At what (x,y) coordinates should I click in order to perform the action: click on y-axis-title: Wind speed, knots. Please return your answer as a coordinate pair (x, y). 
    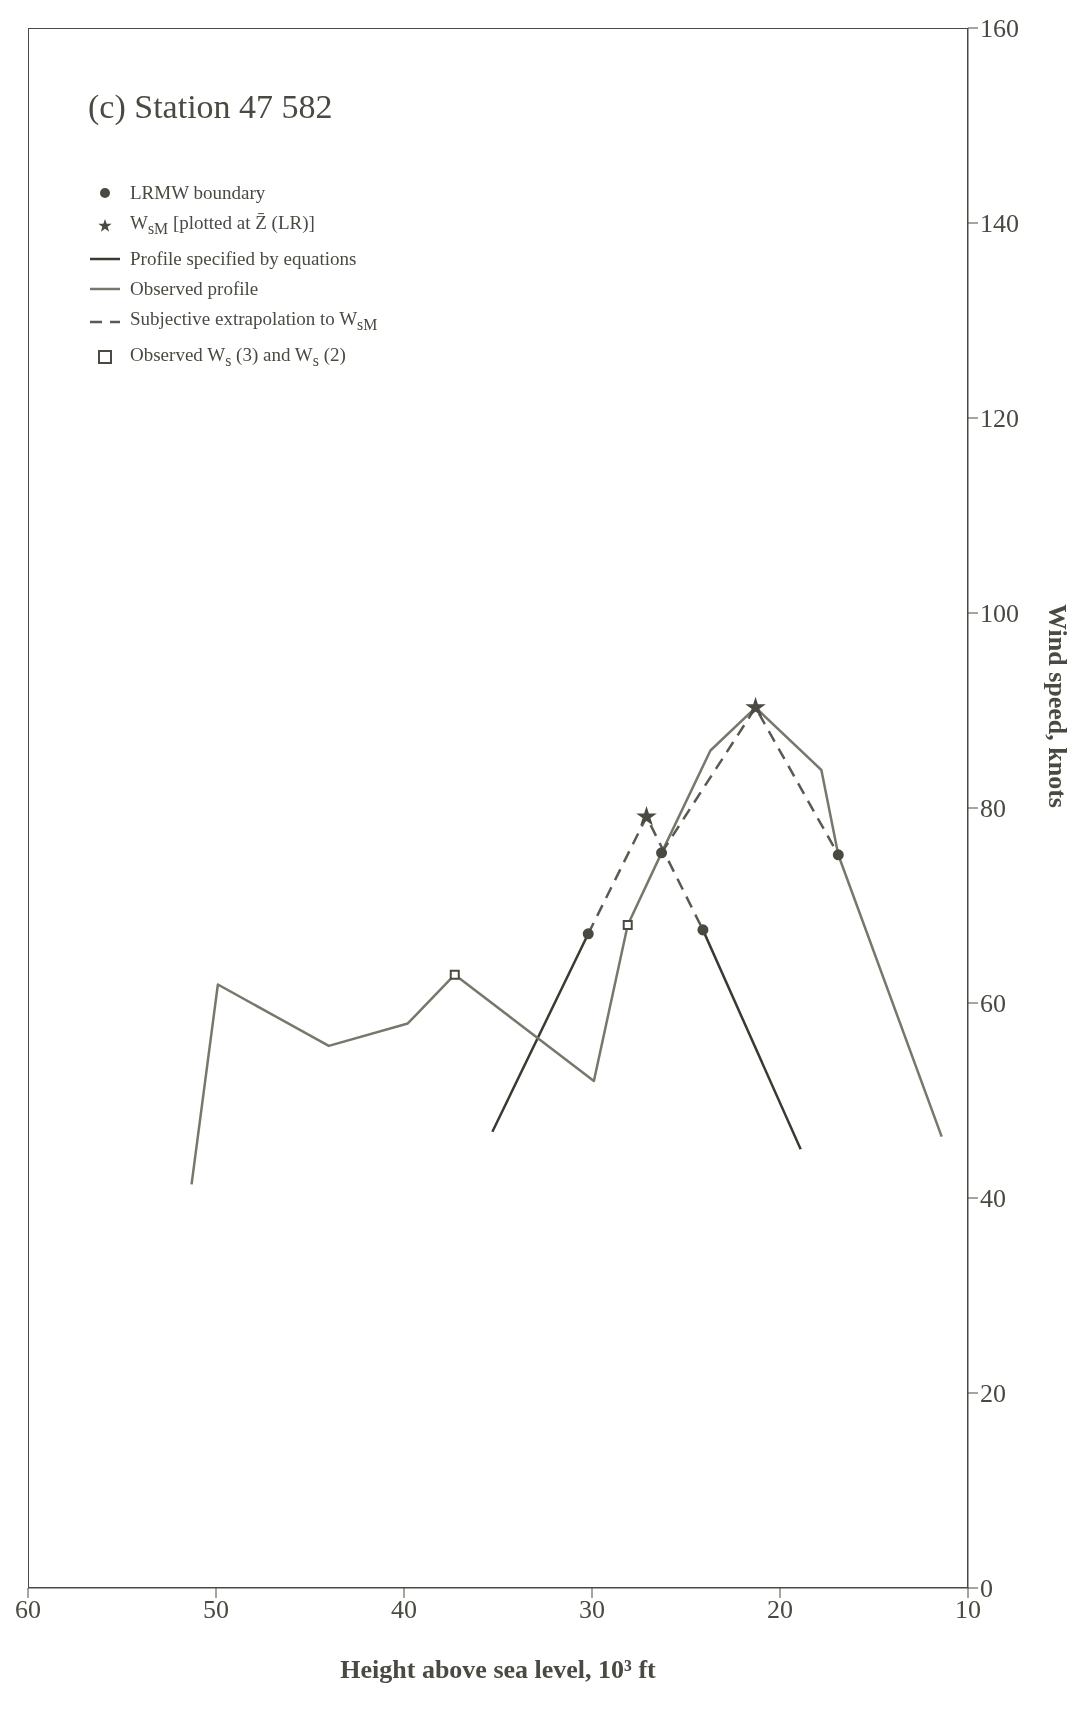
    Looking at the image, I should click on (1057, 706).